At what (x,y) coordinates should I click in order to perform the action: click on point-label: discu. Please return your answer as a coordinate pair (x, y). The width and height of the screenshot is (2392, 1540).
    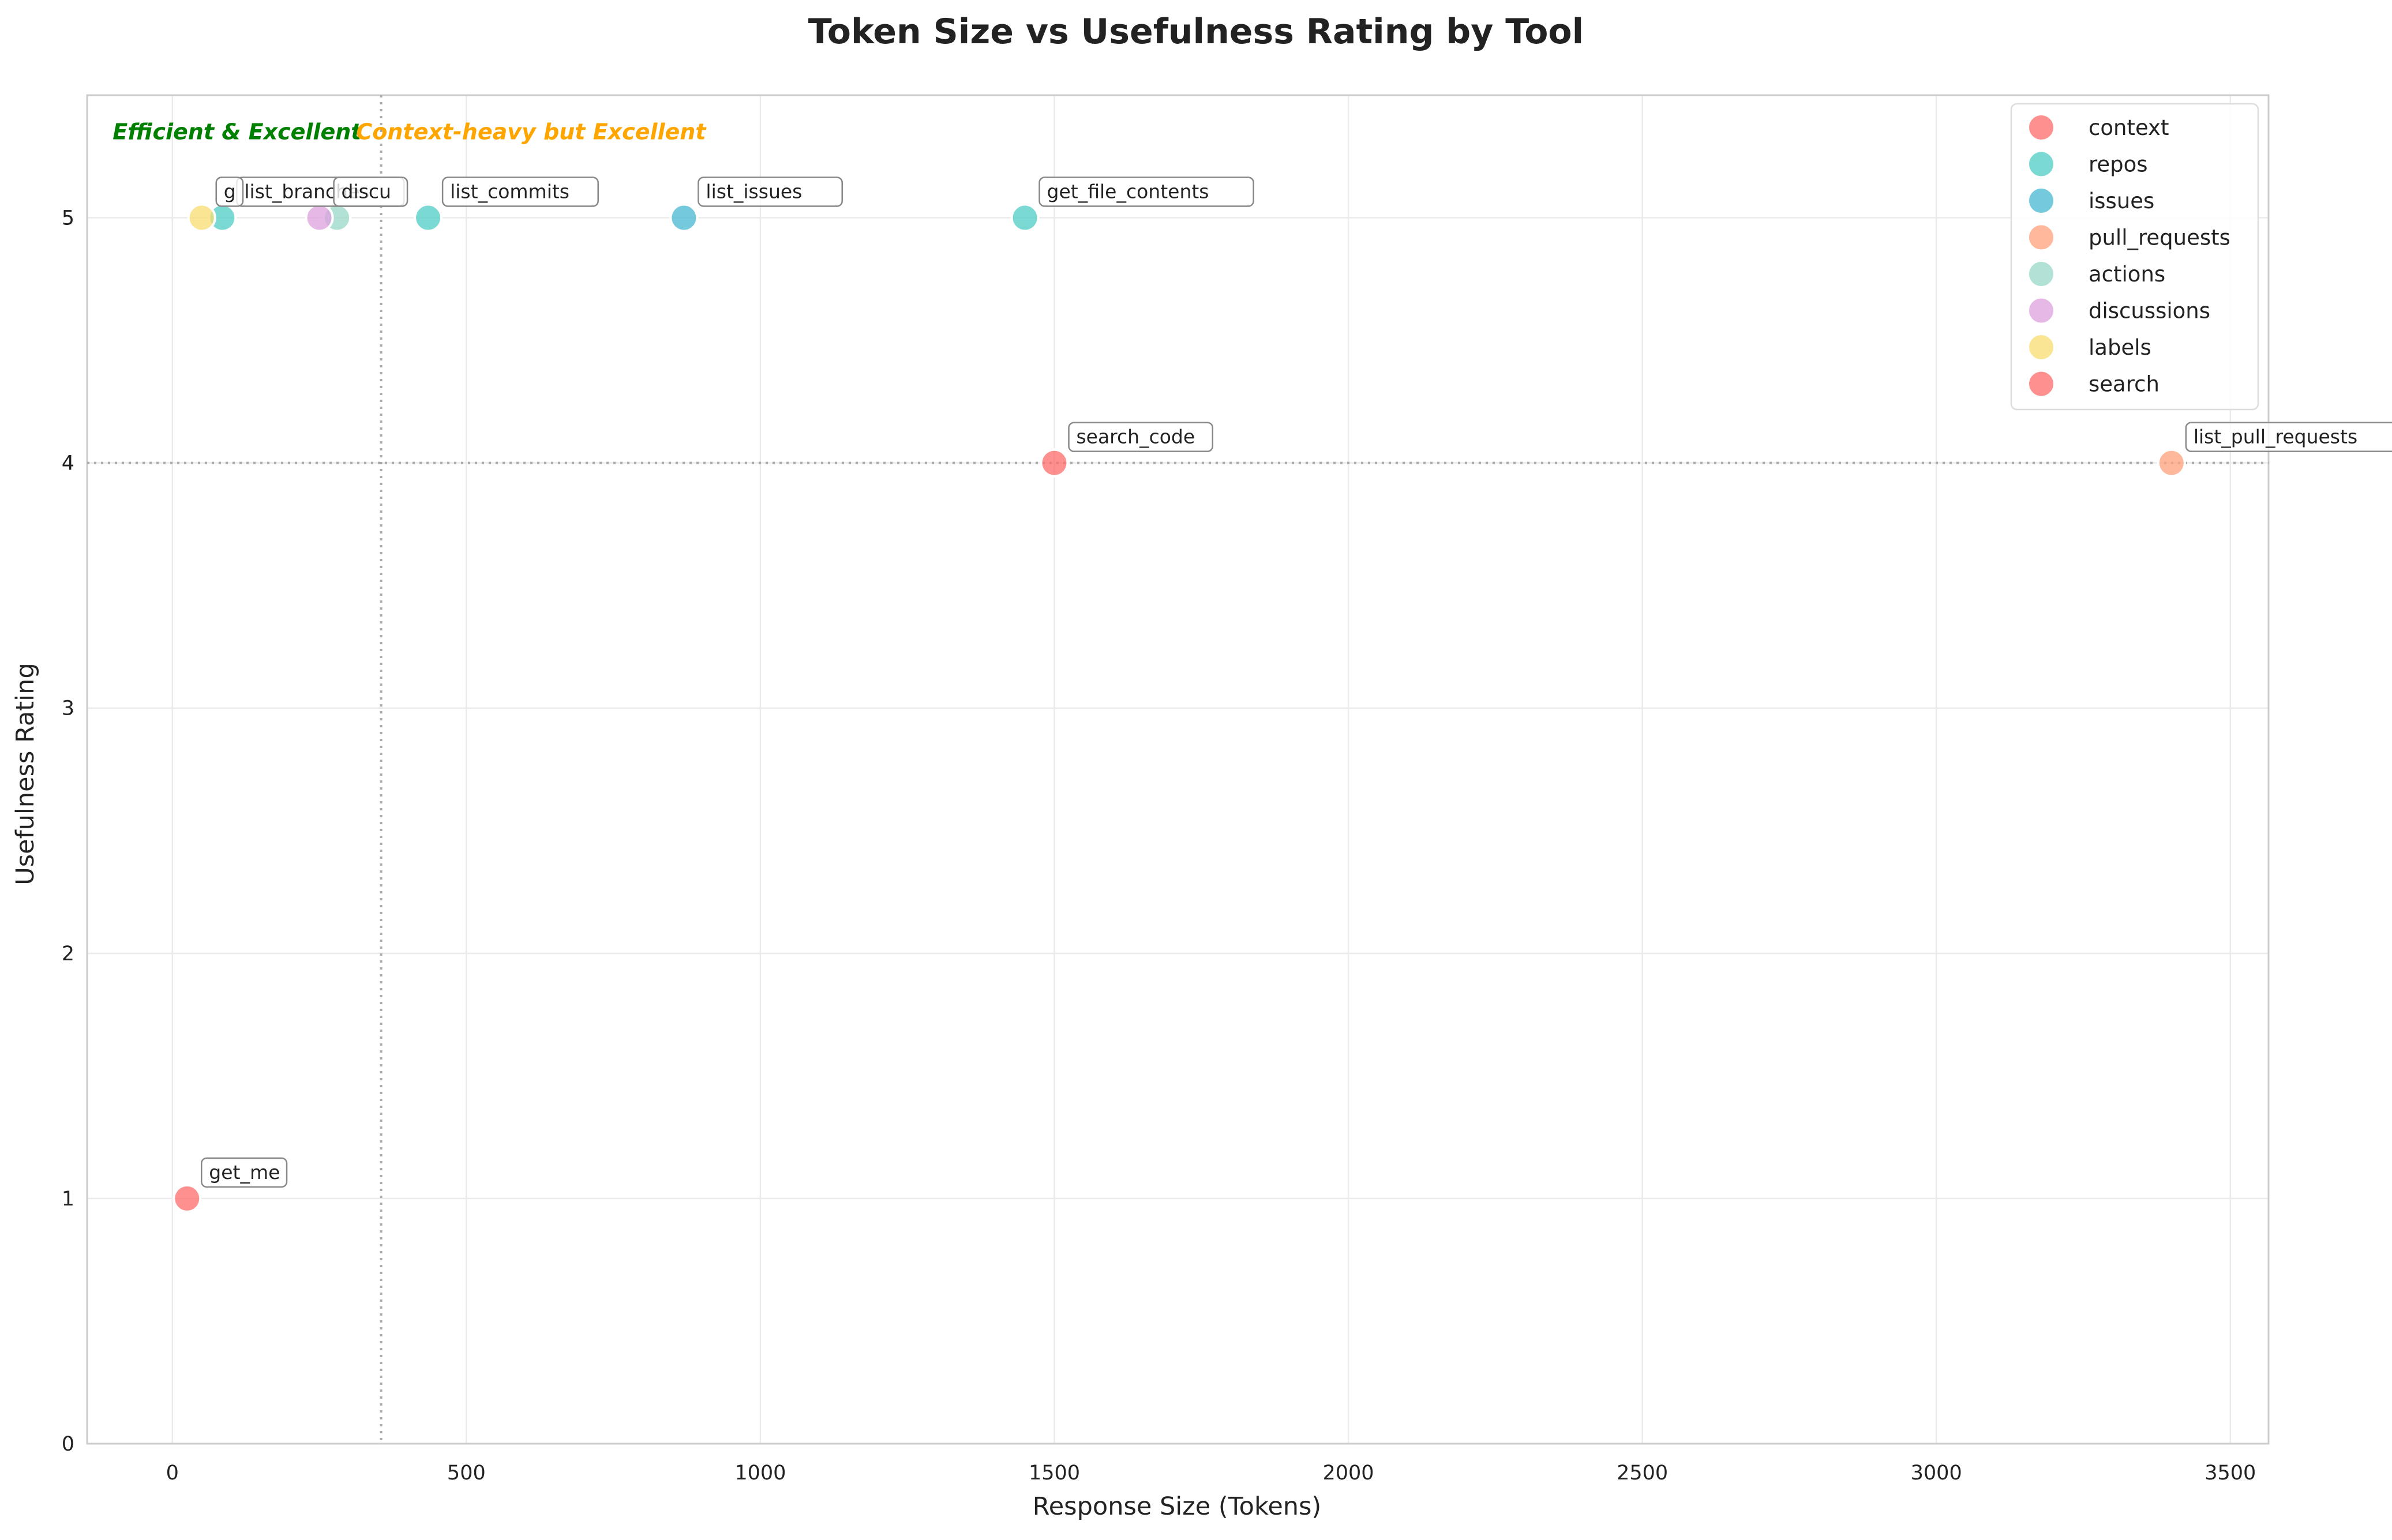
    Looking at the image, I should click on (366, 192).